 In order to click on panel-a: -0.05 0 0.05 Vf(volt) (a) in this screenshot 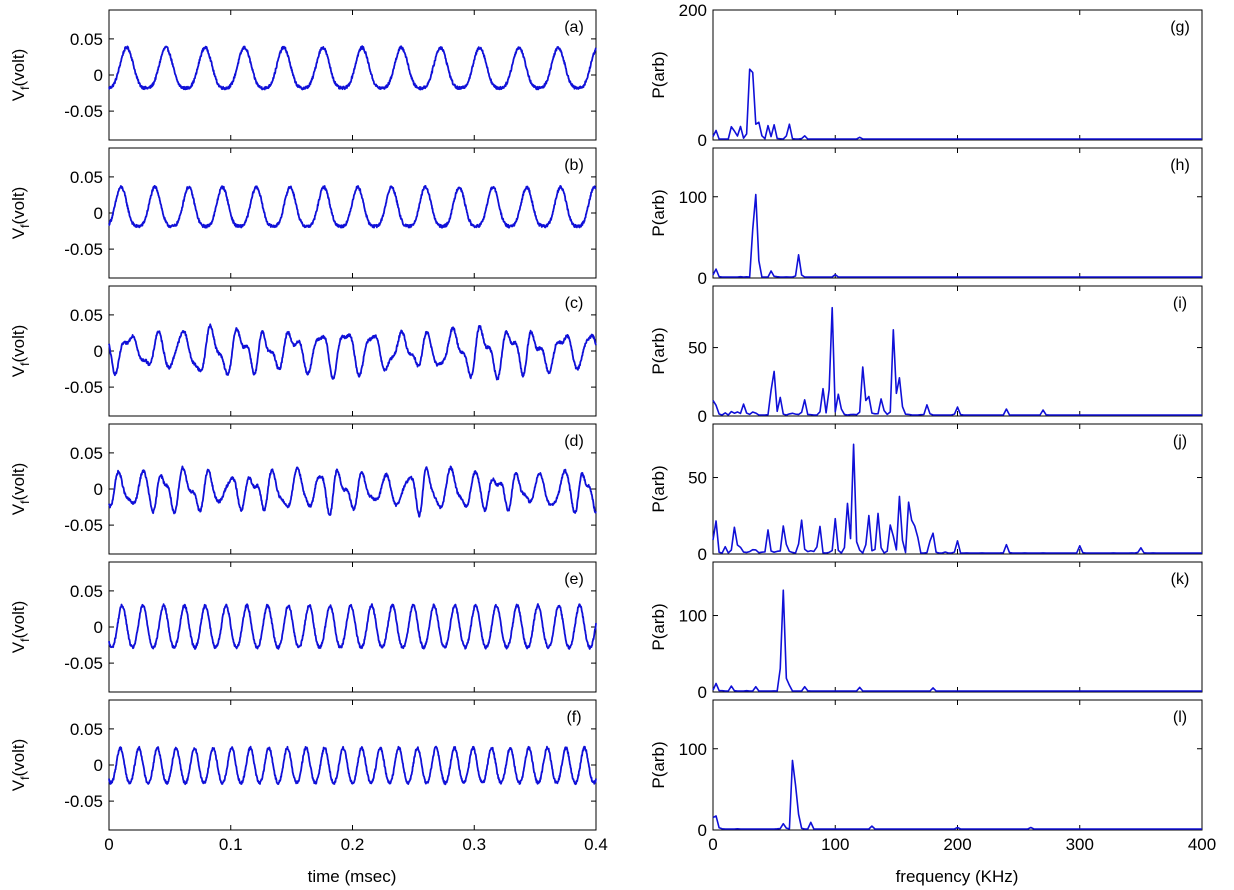, I will do `click(303, 75)`.